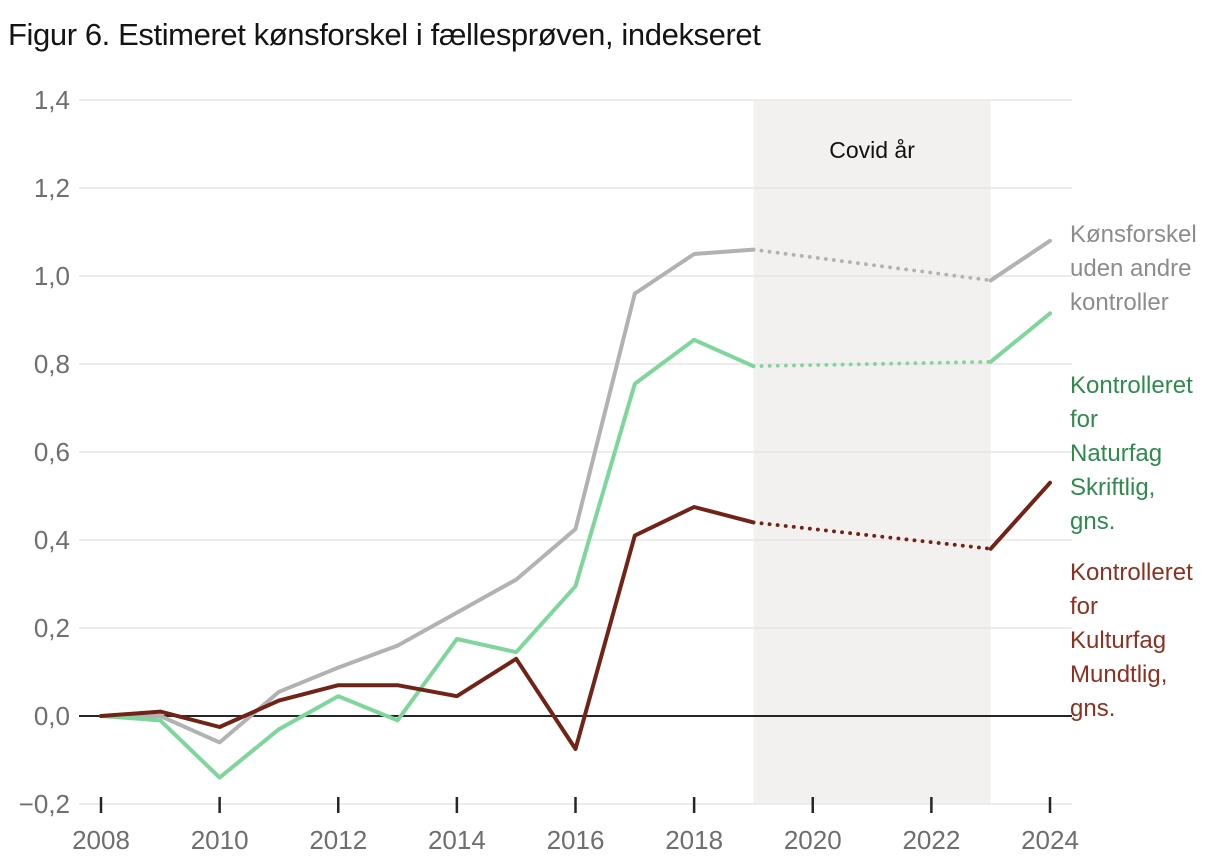 The height and width of the screenshot is (868, 1220). Describe the element at coordinates (52, 188) in the screenshot. I see `y-tick-label: 1,2` at that location.